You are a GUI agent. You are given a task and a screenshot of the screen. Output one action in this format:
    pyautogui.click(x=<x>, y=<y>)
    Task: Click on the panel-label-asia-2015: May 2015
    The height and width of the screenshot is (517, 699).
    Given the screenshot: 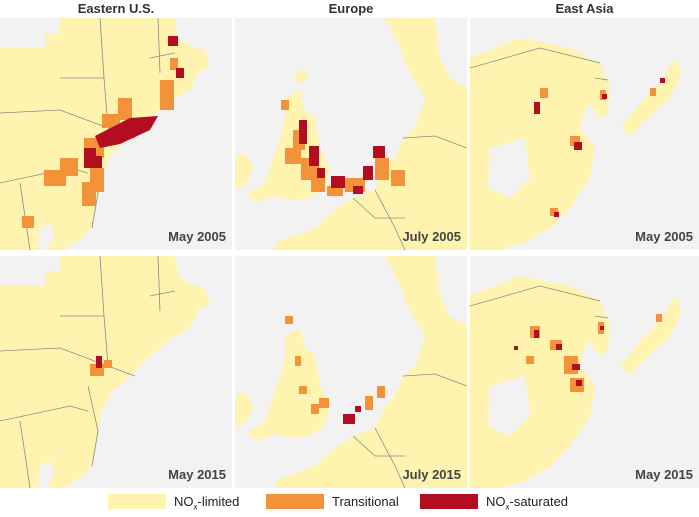 What is the action you would take?
    pyautogui.click(x=664, y=474)
    